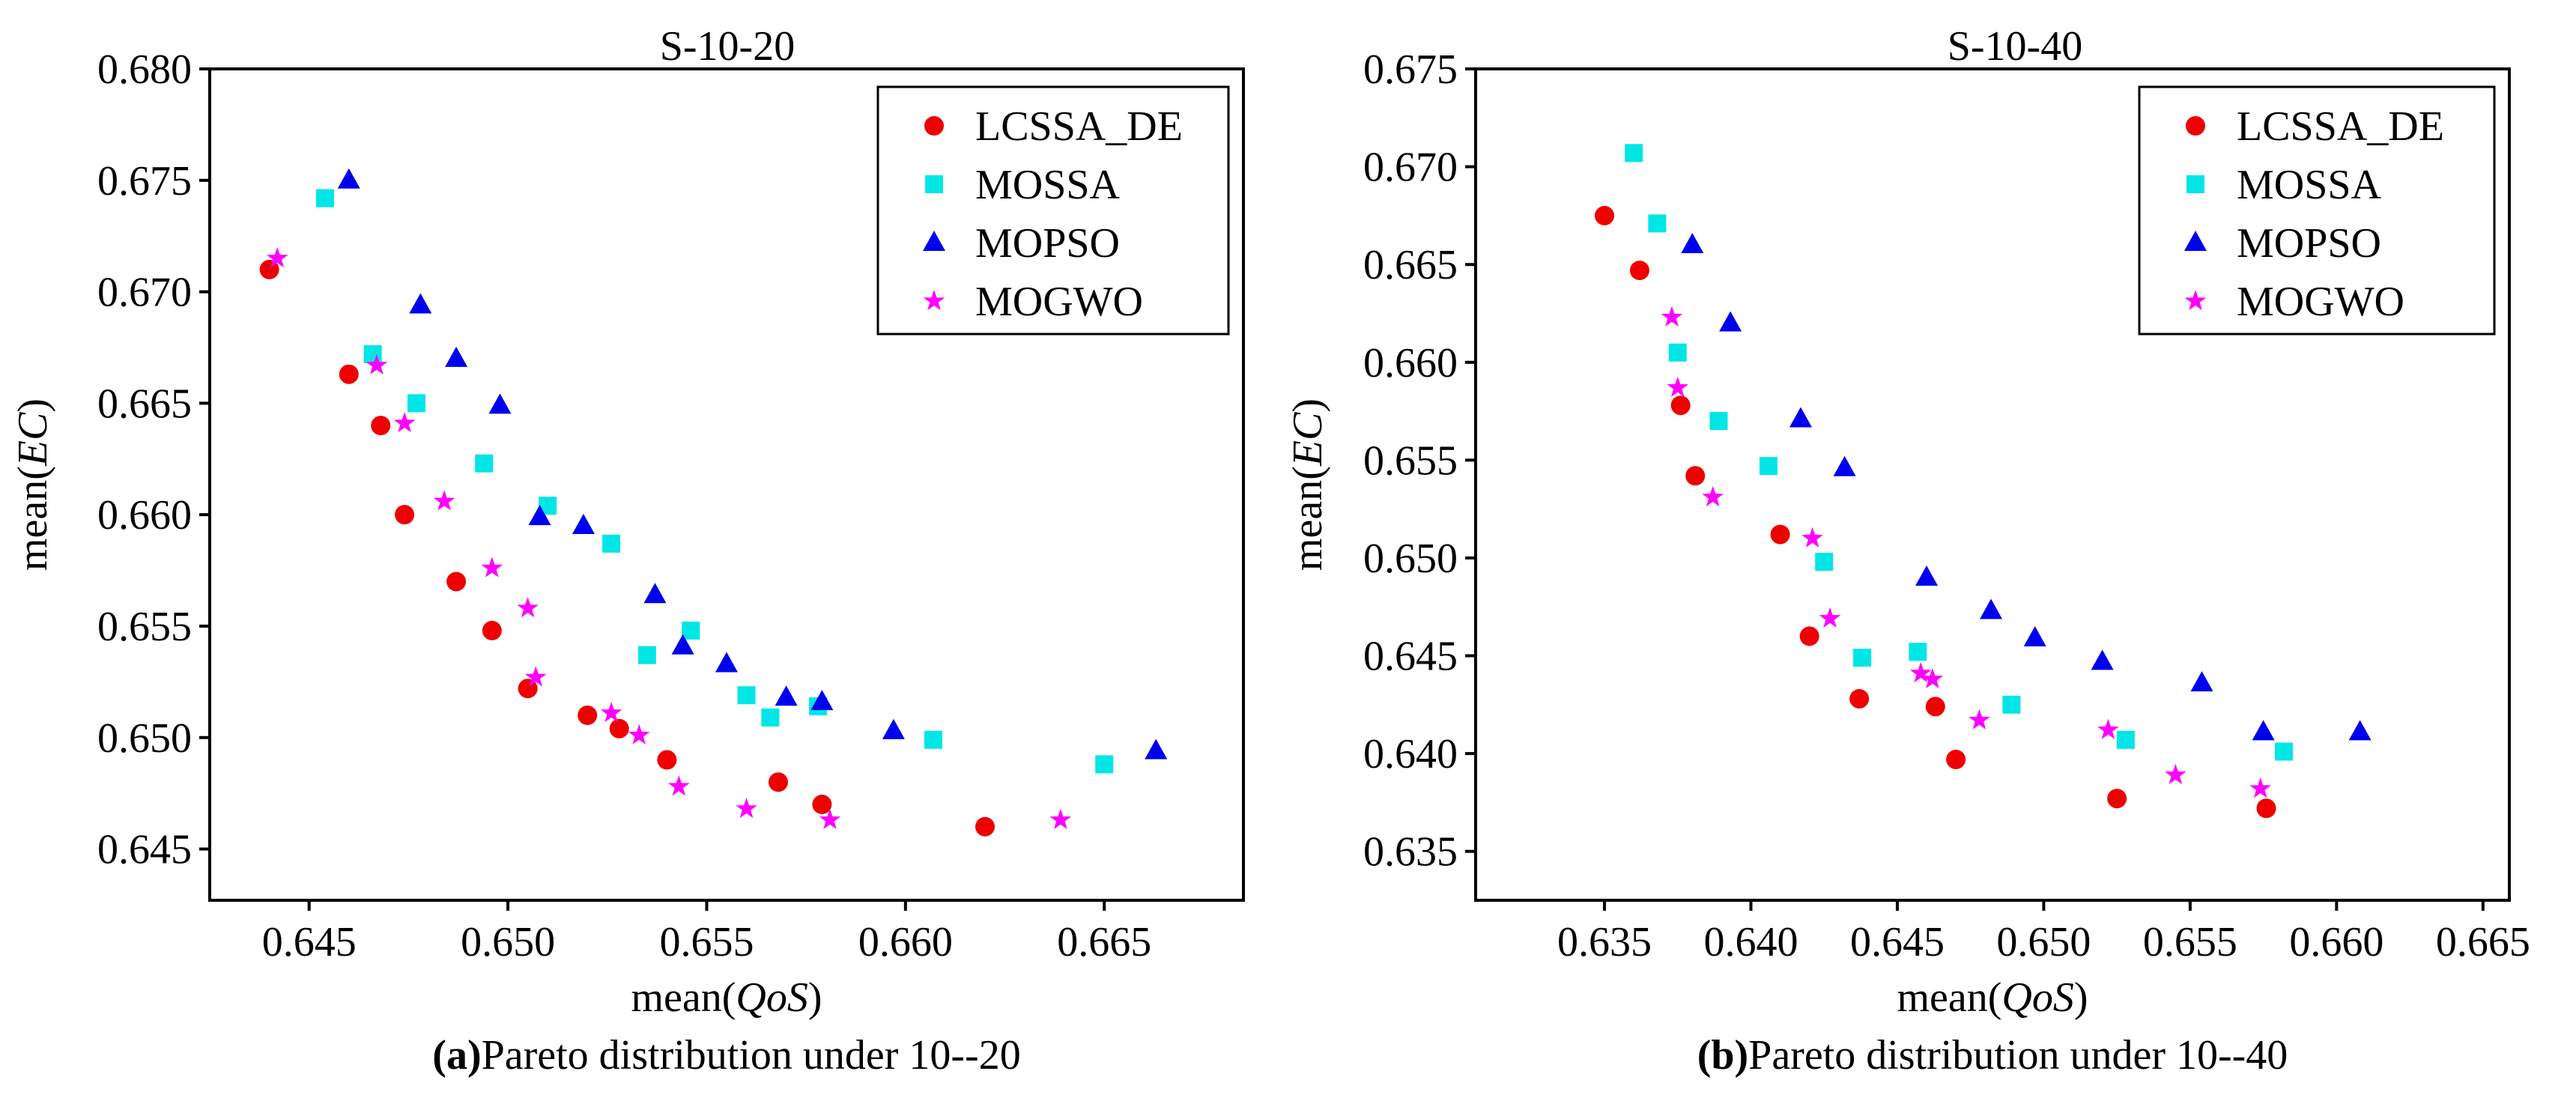  Describe the element at coordinates (726, 998) in the screenshot. I see `x-axis-label: mean(QoS)` at that location.